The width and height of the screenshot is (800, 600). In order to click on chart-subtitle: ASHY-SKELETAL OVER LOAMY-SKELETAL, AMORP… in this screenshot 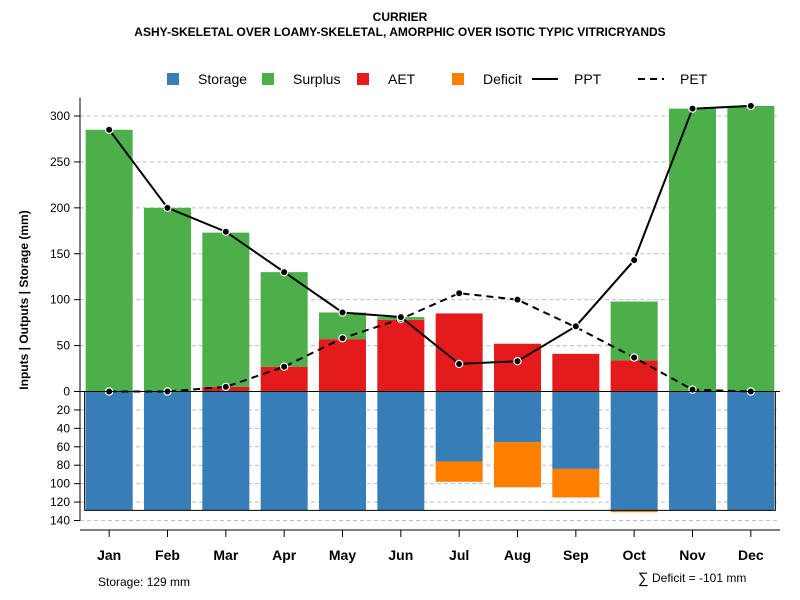, I will do `click(399, 32)`.